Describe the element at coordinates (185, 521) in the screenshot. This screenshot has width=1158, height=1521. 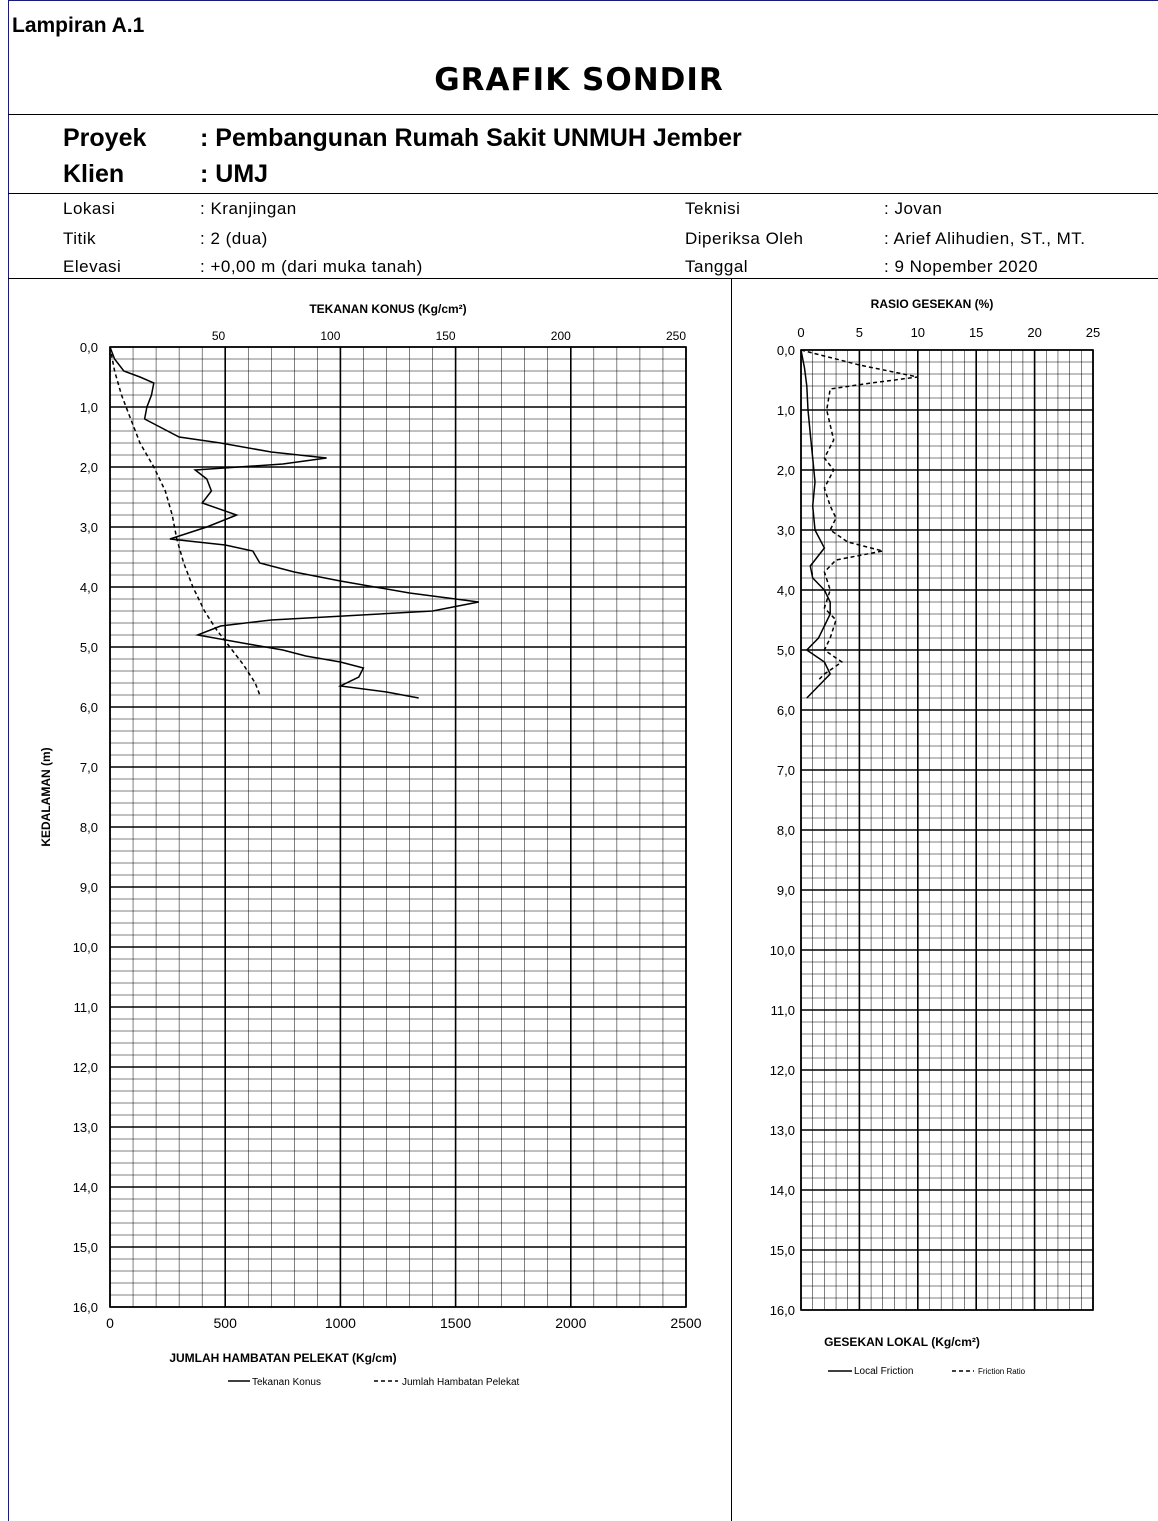
I see `series-line-friction-total` at that location.